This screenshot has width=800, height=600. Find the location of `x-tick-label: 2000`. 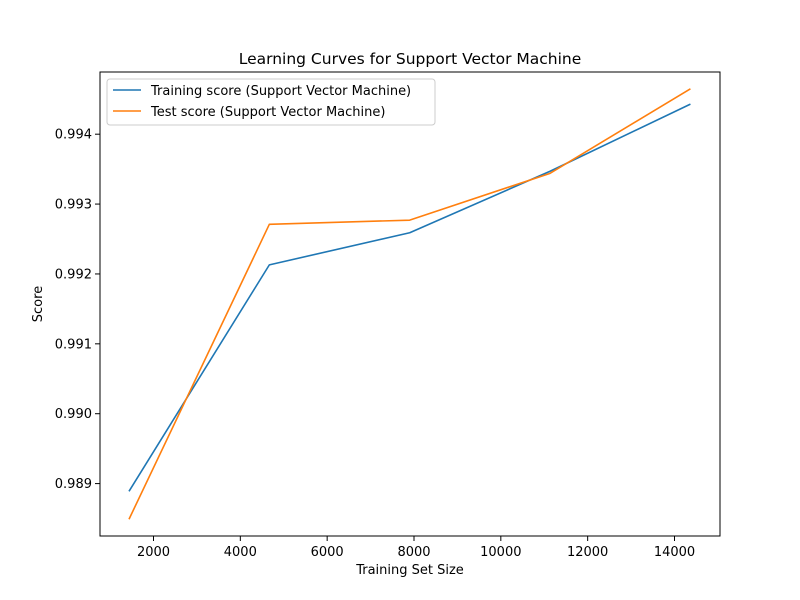

x-tick-label: 2000 is located at coordinates (153, 552).